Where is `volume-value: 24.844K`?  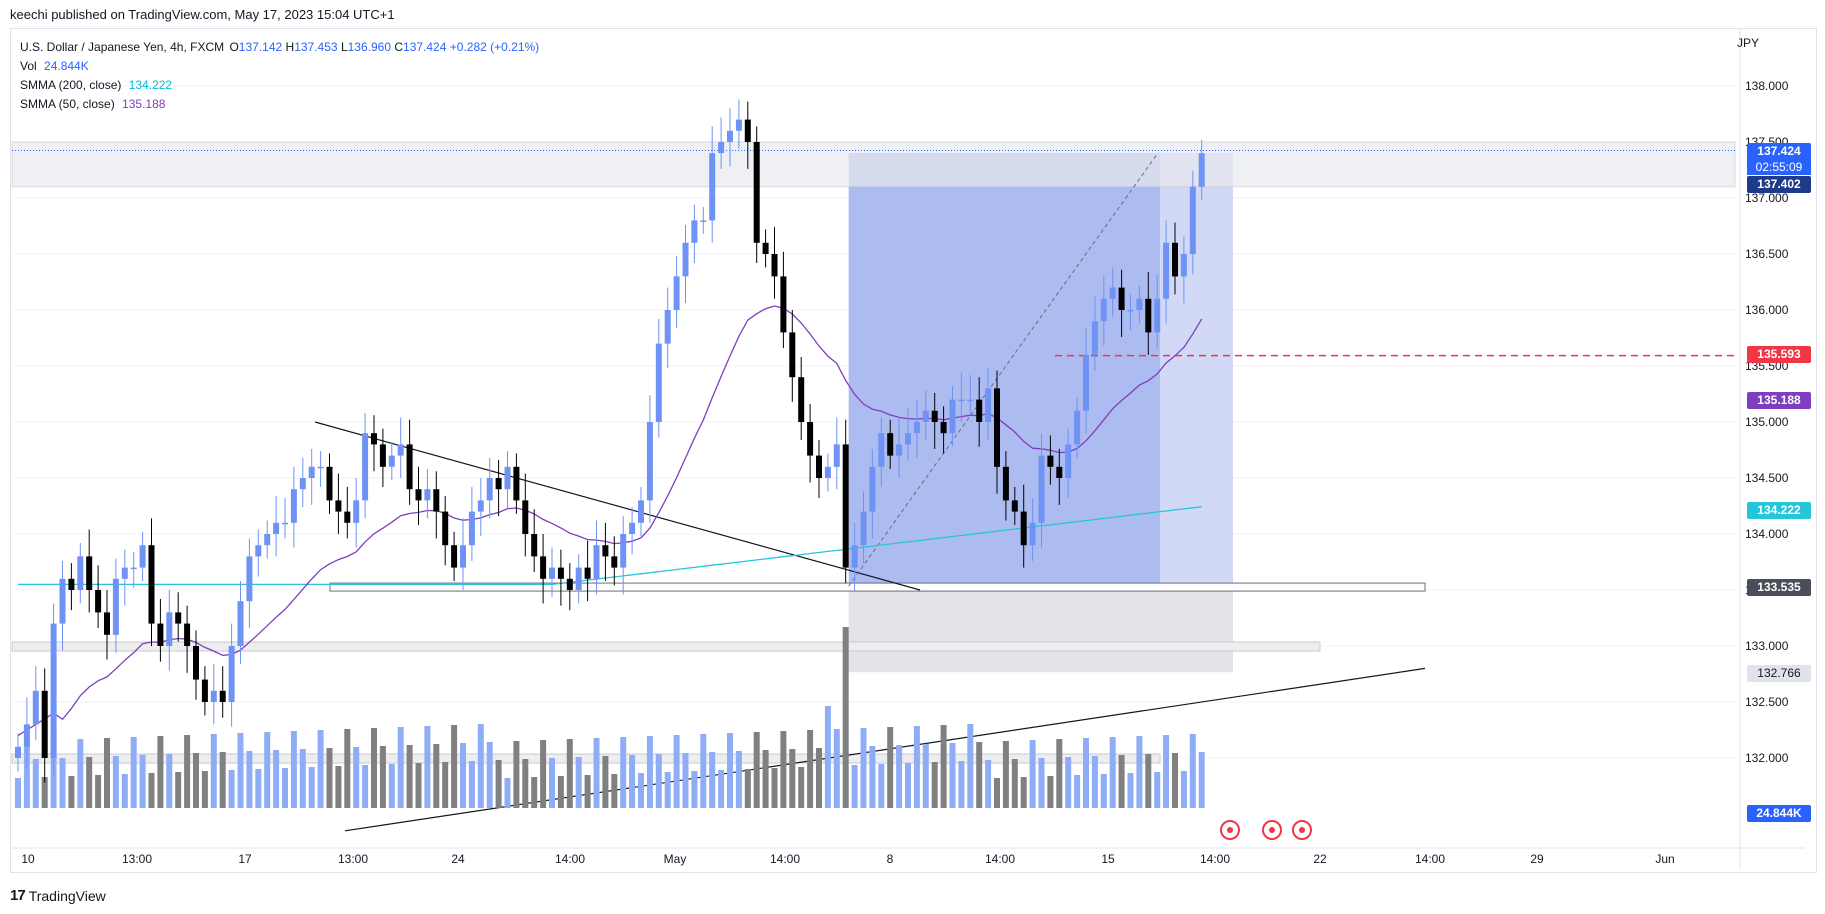 volume-value: 24.844K is located at coordinates (66, 66).